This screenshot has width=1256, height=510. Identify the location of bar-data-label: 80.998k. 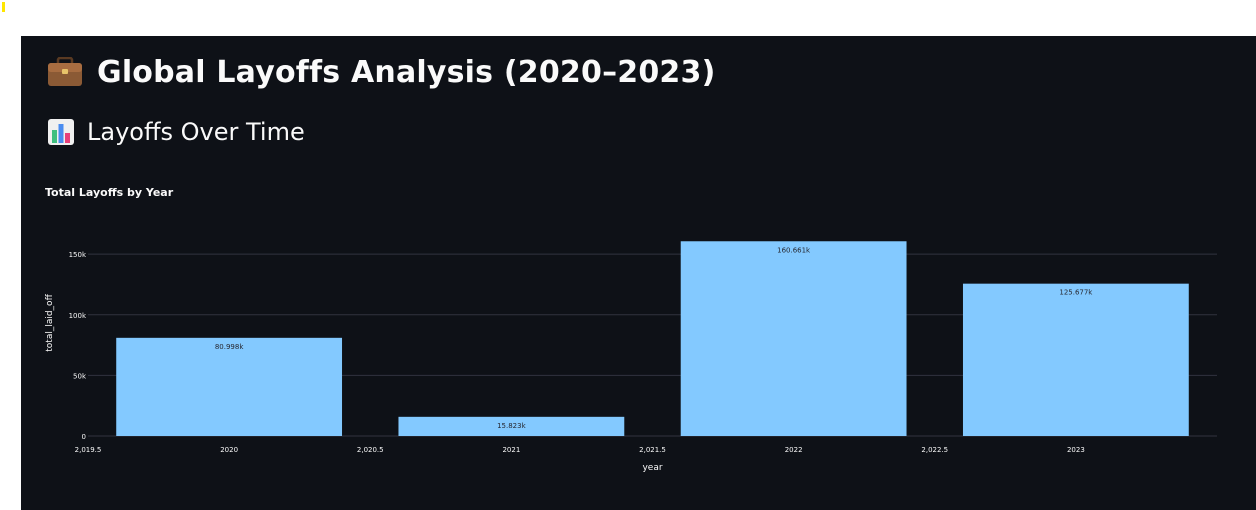
(229, 347).